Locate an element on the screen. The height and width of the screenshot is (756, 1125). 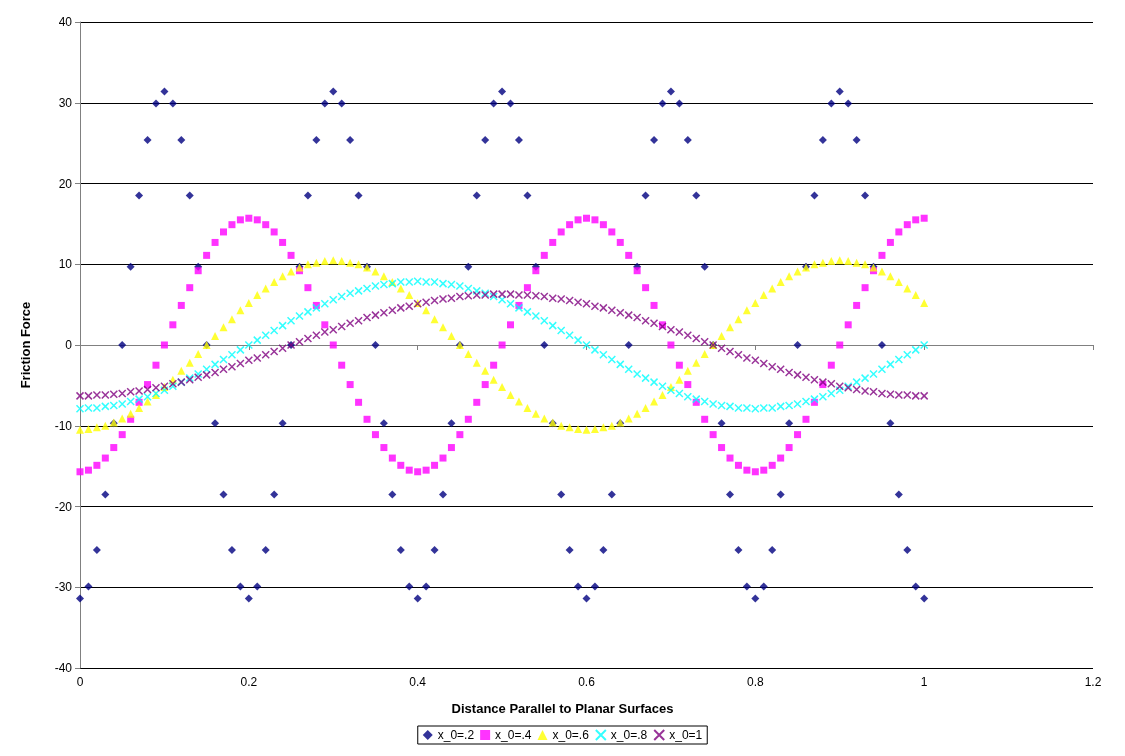
y-tick-label: 10 is located at coordinates (65, 264).